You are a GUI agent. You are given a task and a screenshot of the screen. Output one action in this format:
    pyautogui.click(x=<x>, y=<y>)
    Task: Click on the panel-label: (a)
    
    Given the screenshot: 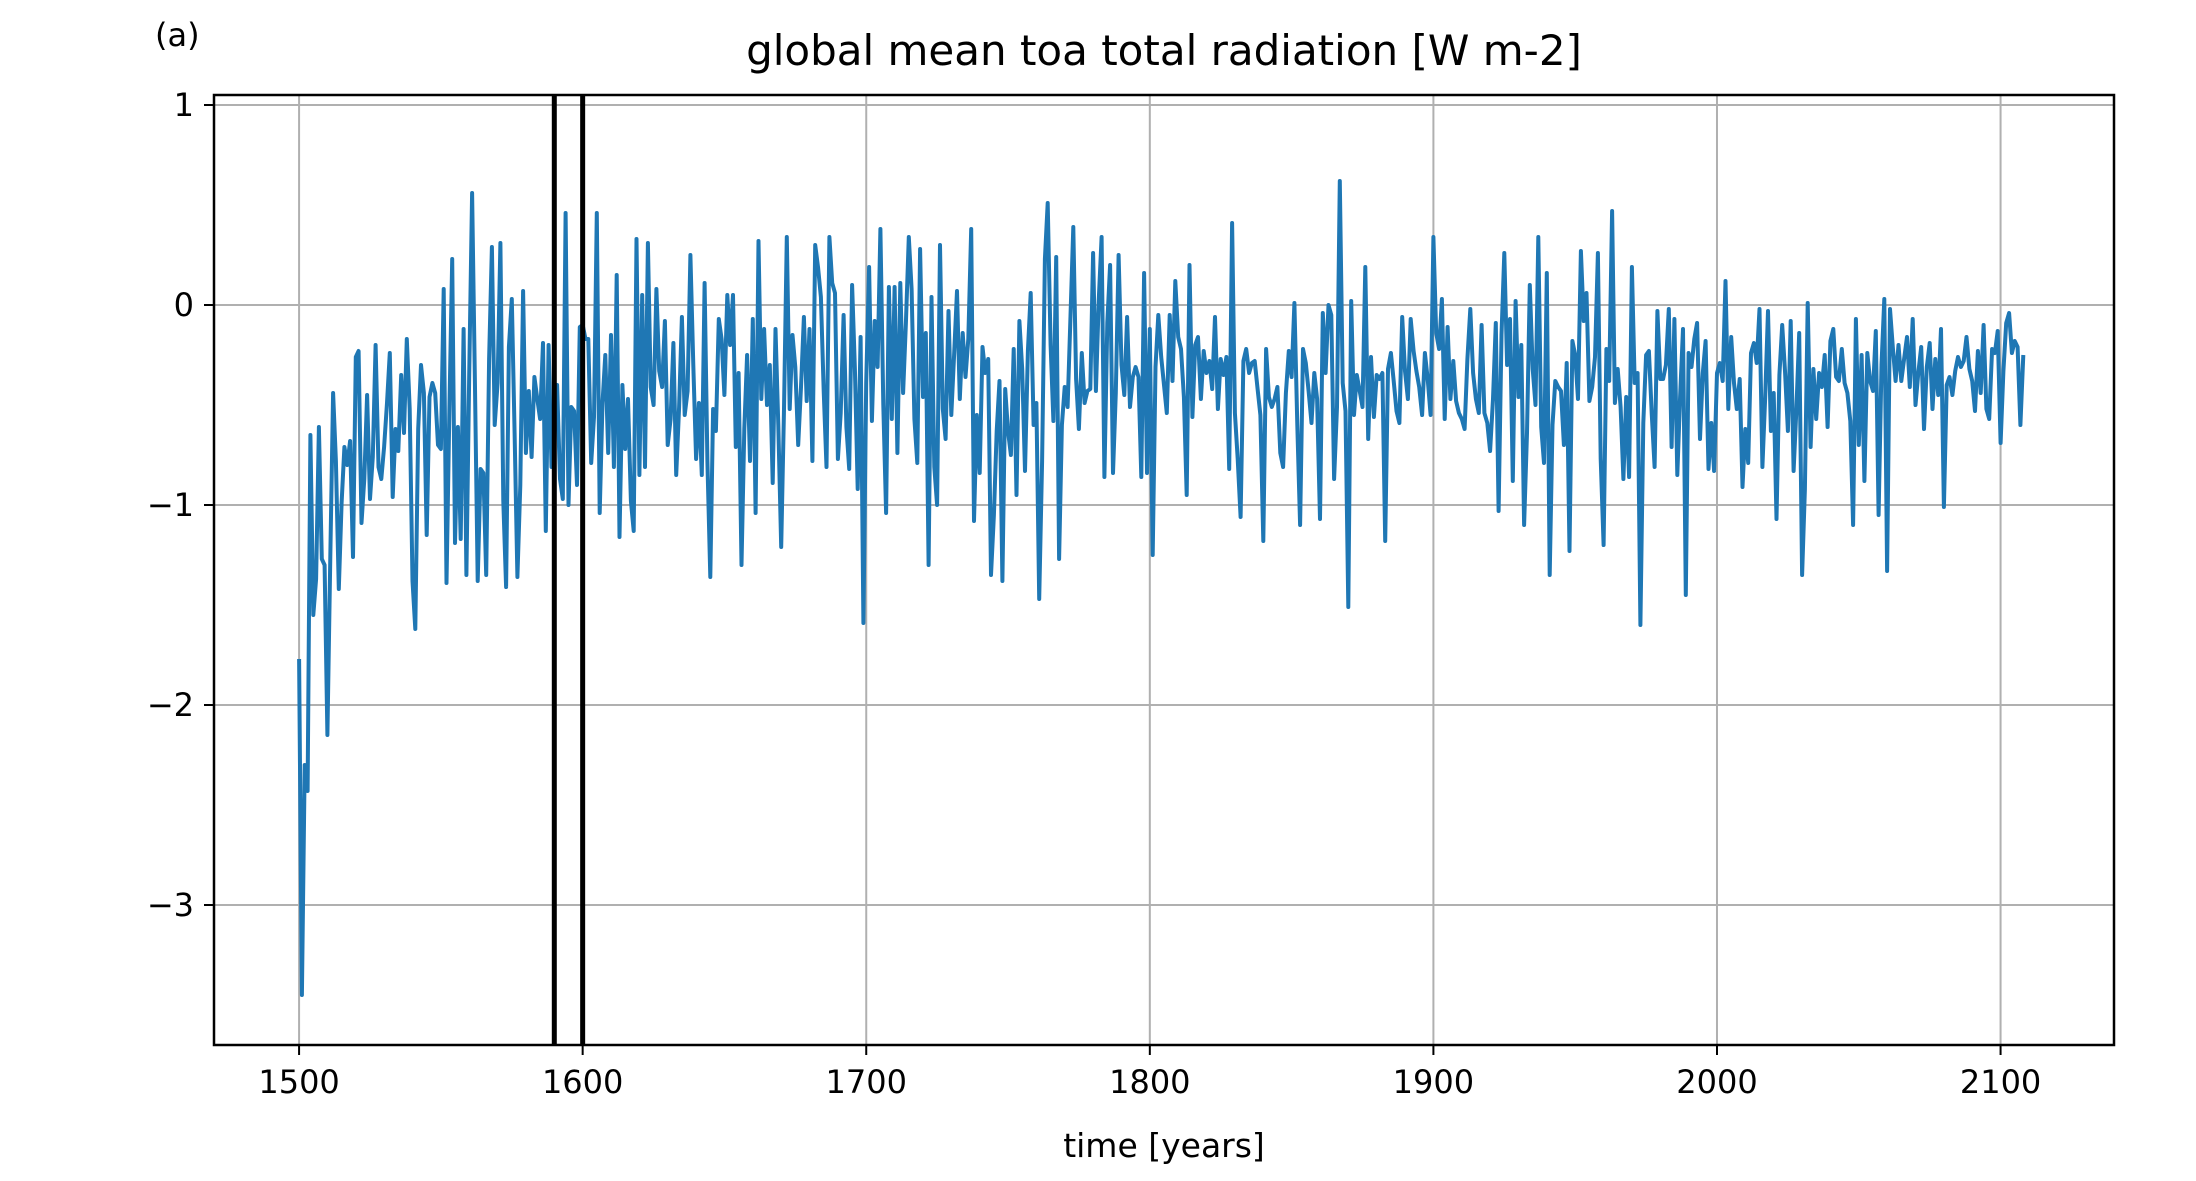 What is the action you would take?
    pyautogui.click(x=177, y=35)
    